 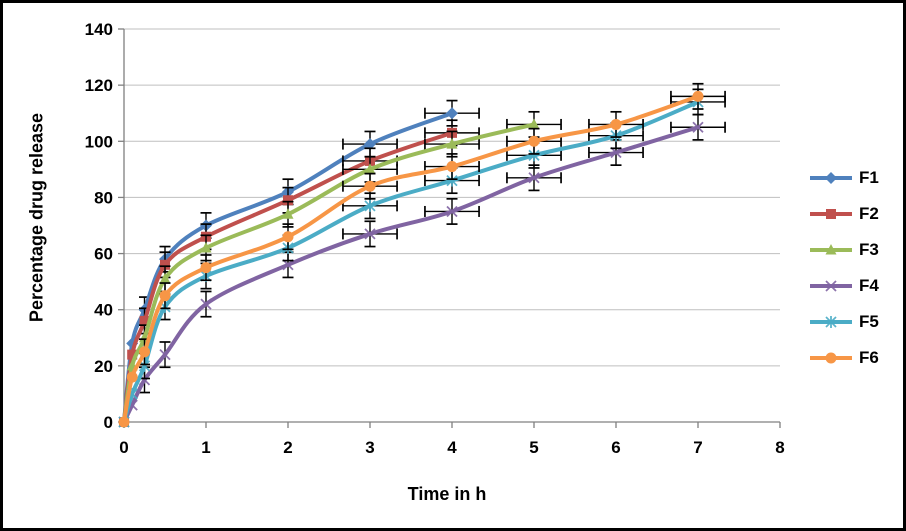 What do you see at coordinates (452, 447) in the screenshot?
I see `x-tick-label: 4` at bounding box center [452, 447].